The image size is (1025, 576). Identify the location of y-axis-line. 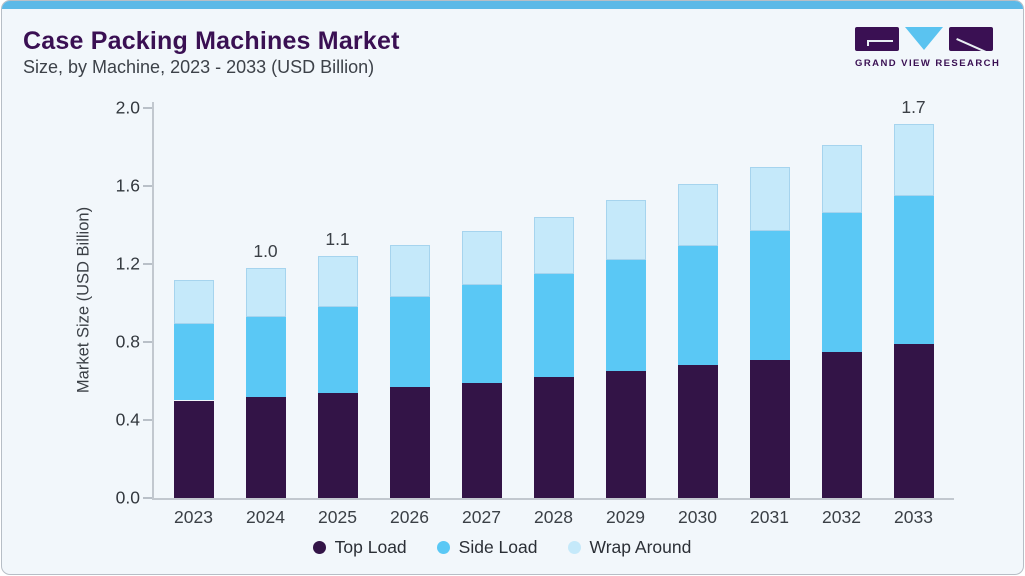
(153, 300).